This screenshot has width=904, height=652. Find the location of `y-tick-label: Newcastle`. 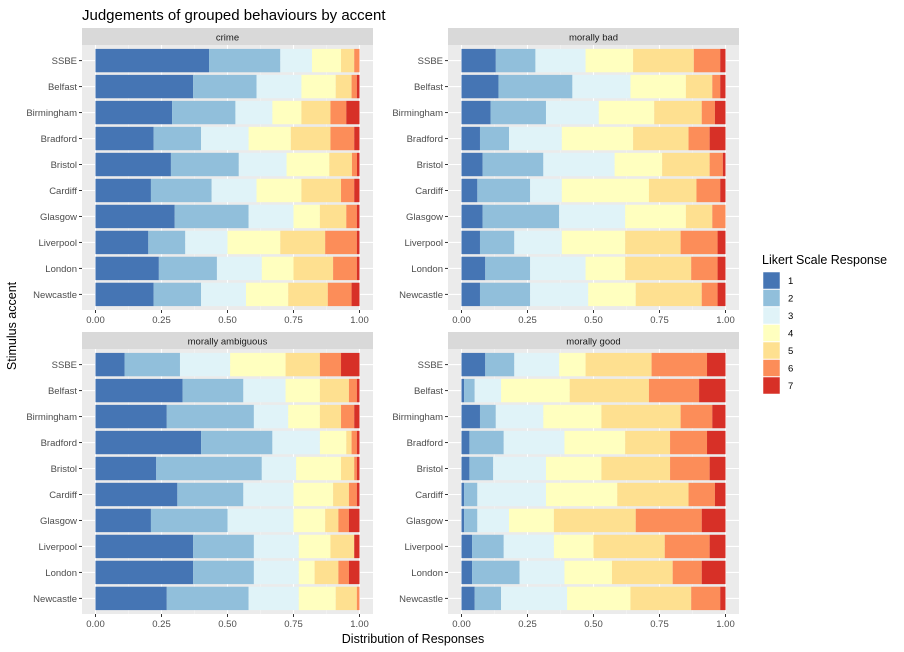

y-tick-label: Newcastle is located at coordinates (55, 295).